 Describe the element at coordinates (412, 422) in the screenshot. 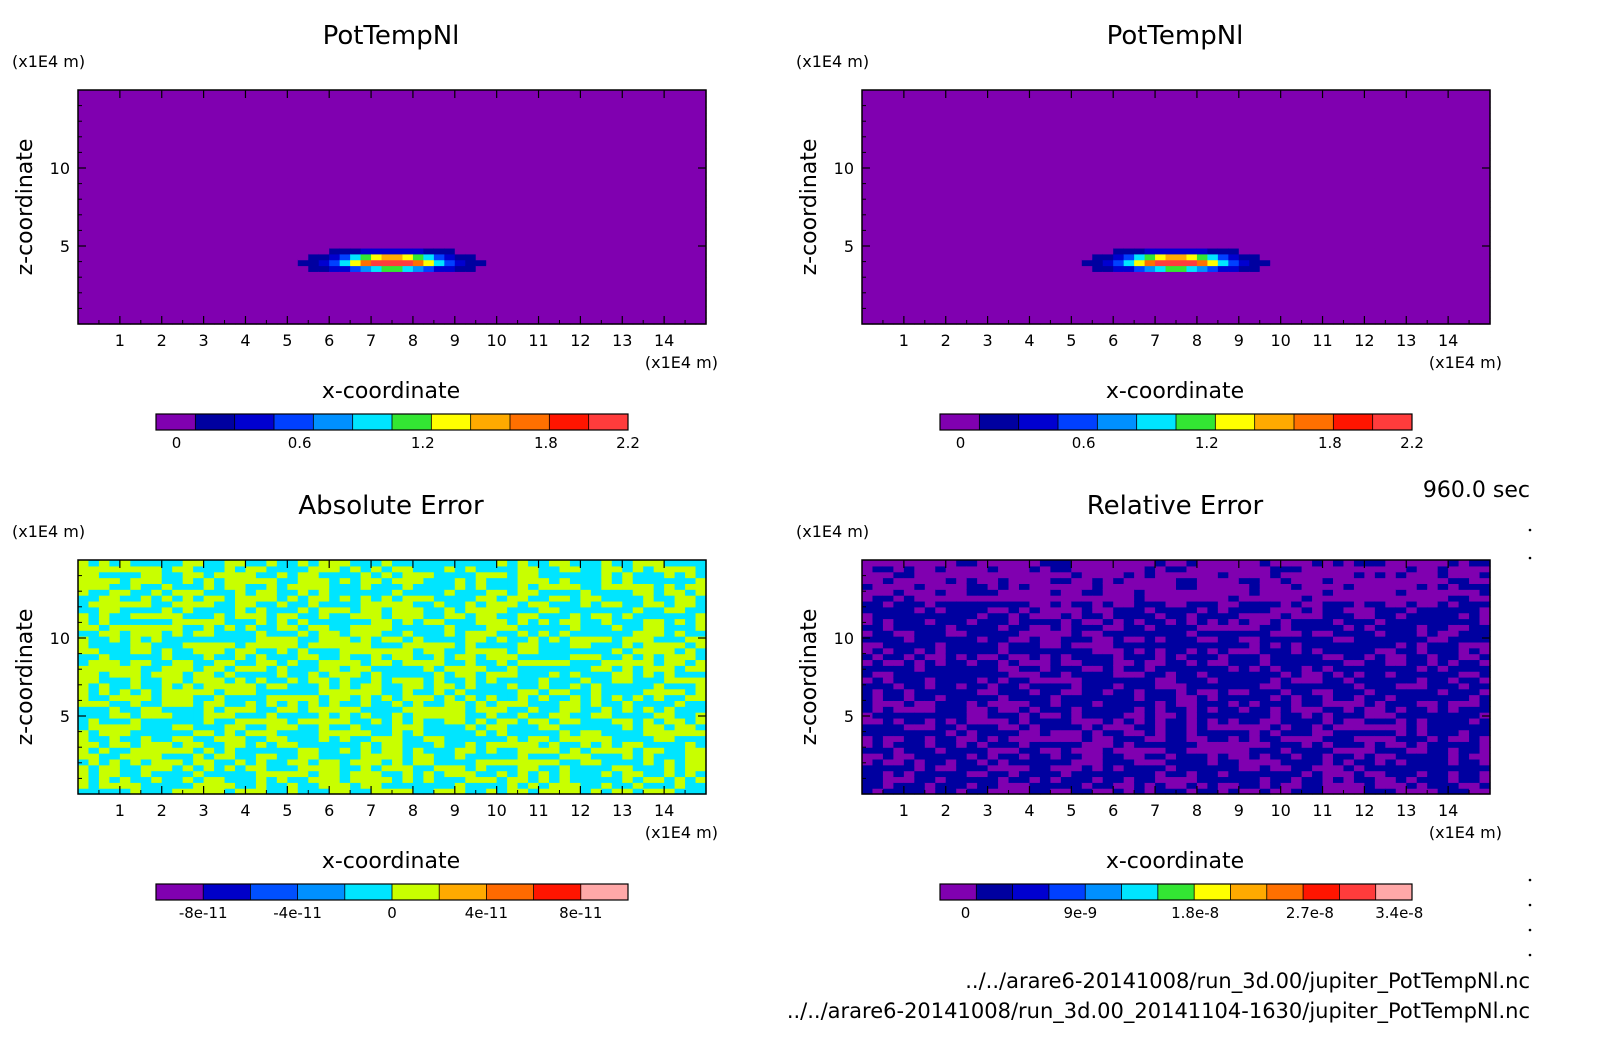

I see `colorbar-swatch` at that location.